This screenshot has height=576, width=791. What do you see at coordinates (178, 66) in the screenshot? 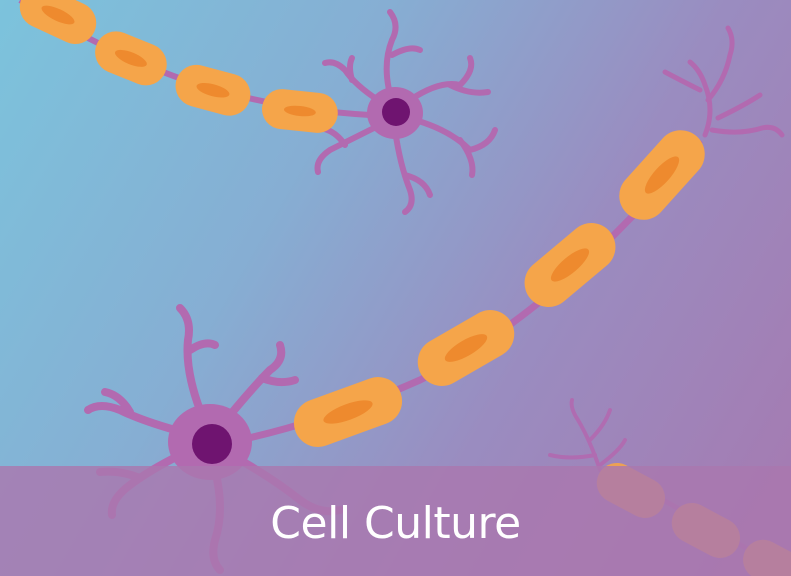
I see `top-myelin-chain` at bounding box center [178, 66].